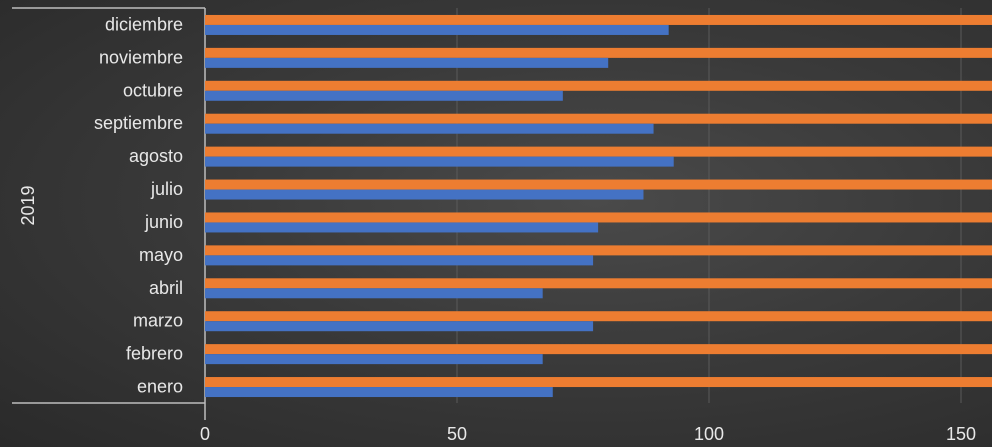 This screenshot has width=992, height=447. Describe the element at coordinates (161, 255) in the screenshot. I see `category-label: mayo` at that location.